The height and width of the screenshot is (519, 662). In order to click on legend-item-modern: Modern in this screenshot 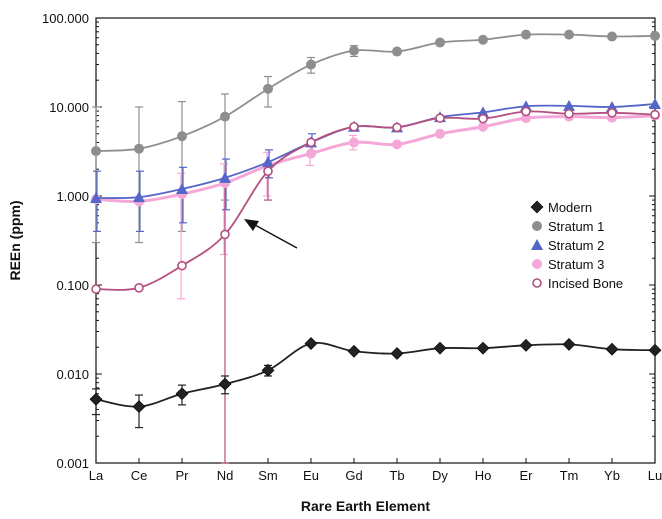, I will do `click(561, 207)`.